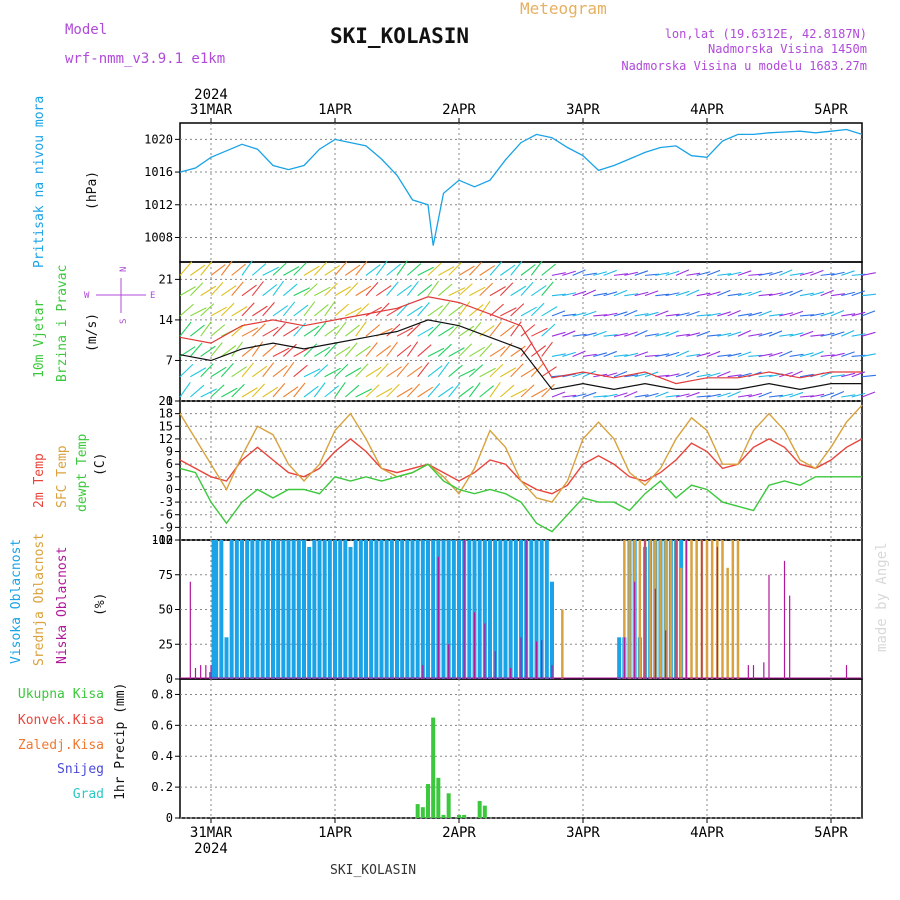 This screenshot has width=900, height=900. I want to click on wind-speed-line, so click(520, 355).